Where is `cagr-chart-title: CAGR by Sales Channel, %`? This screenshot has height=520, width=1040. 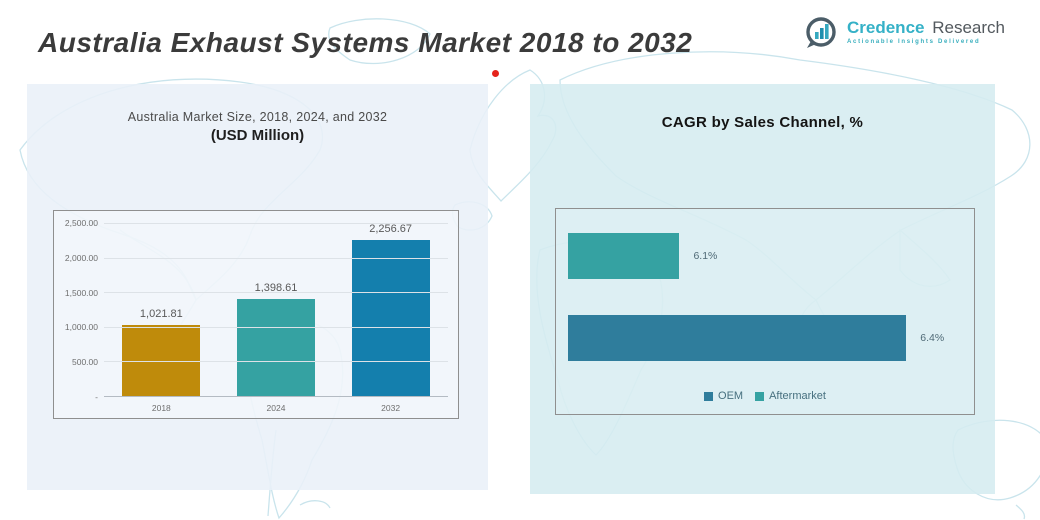
cagr-chart-title: CAGR by Sales Channel, % is located at coordinates (762, 122).